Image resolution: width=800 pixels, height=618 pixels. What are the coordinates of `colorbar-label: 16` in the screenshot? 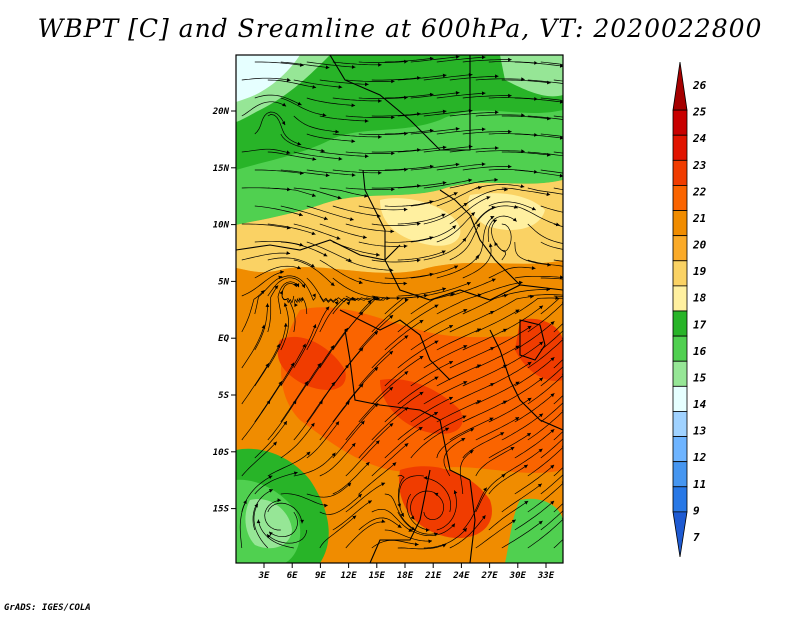 It's located at (700, 351).